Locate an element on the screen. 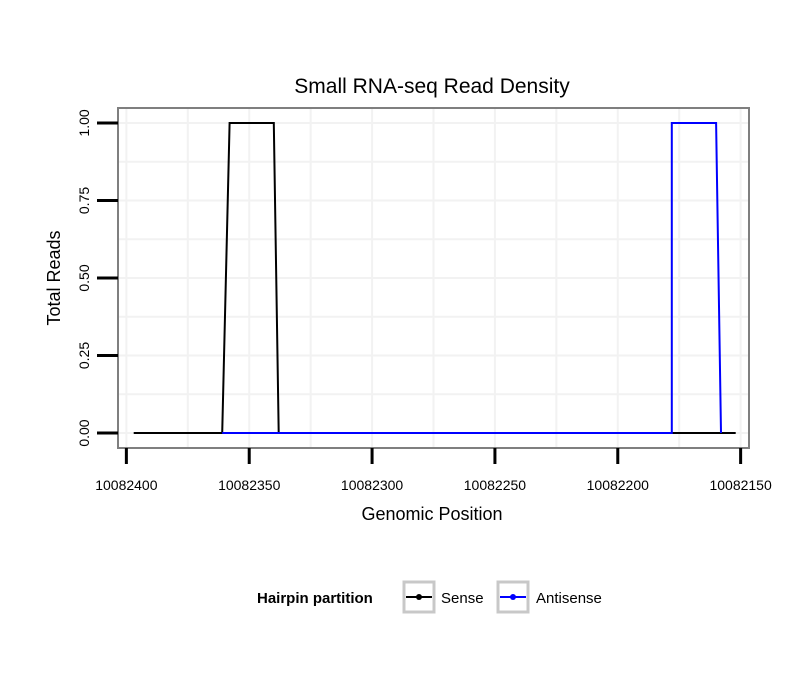 The image size is (810, 690). x-tick-label: 10082150 is located at coordinates (740, 485).